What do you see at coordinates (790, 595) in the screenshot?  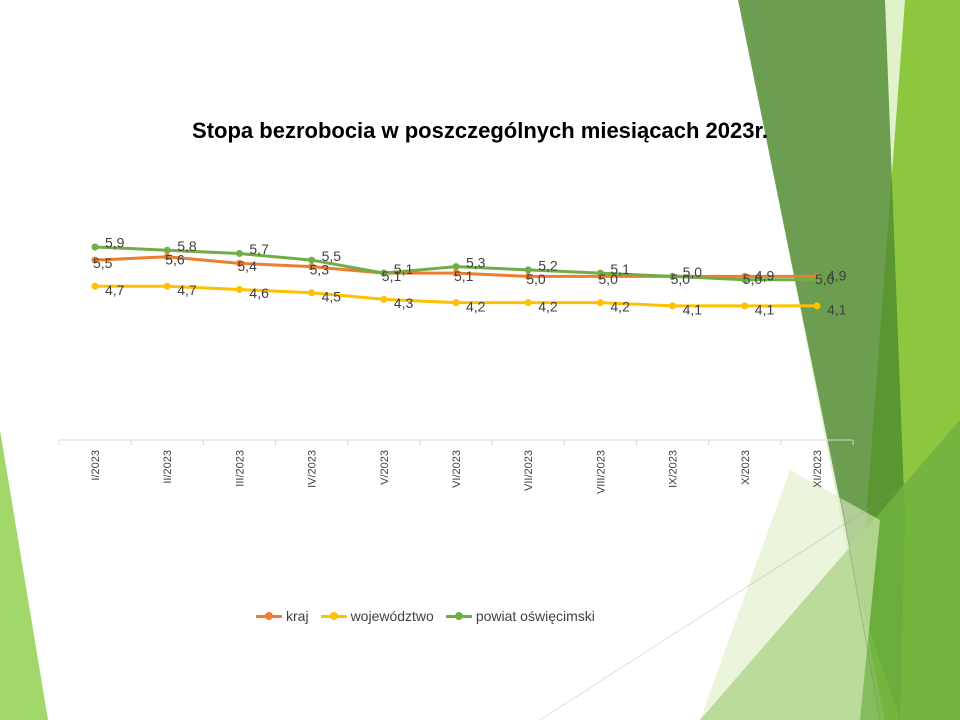 I see `deco-bottom-pale-shape` at bounding box center [790, 595].